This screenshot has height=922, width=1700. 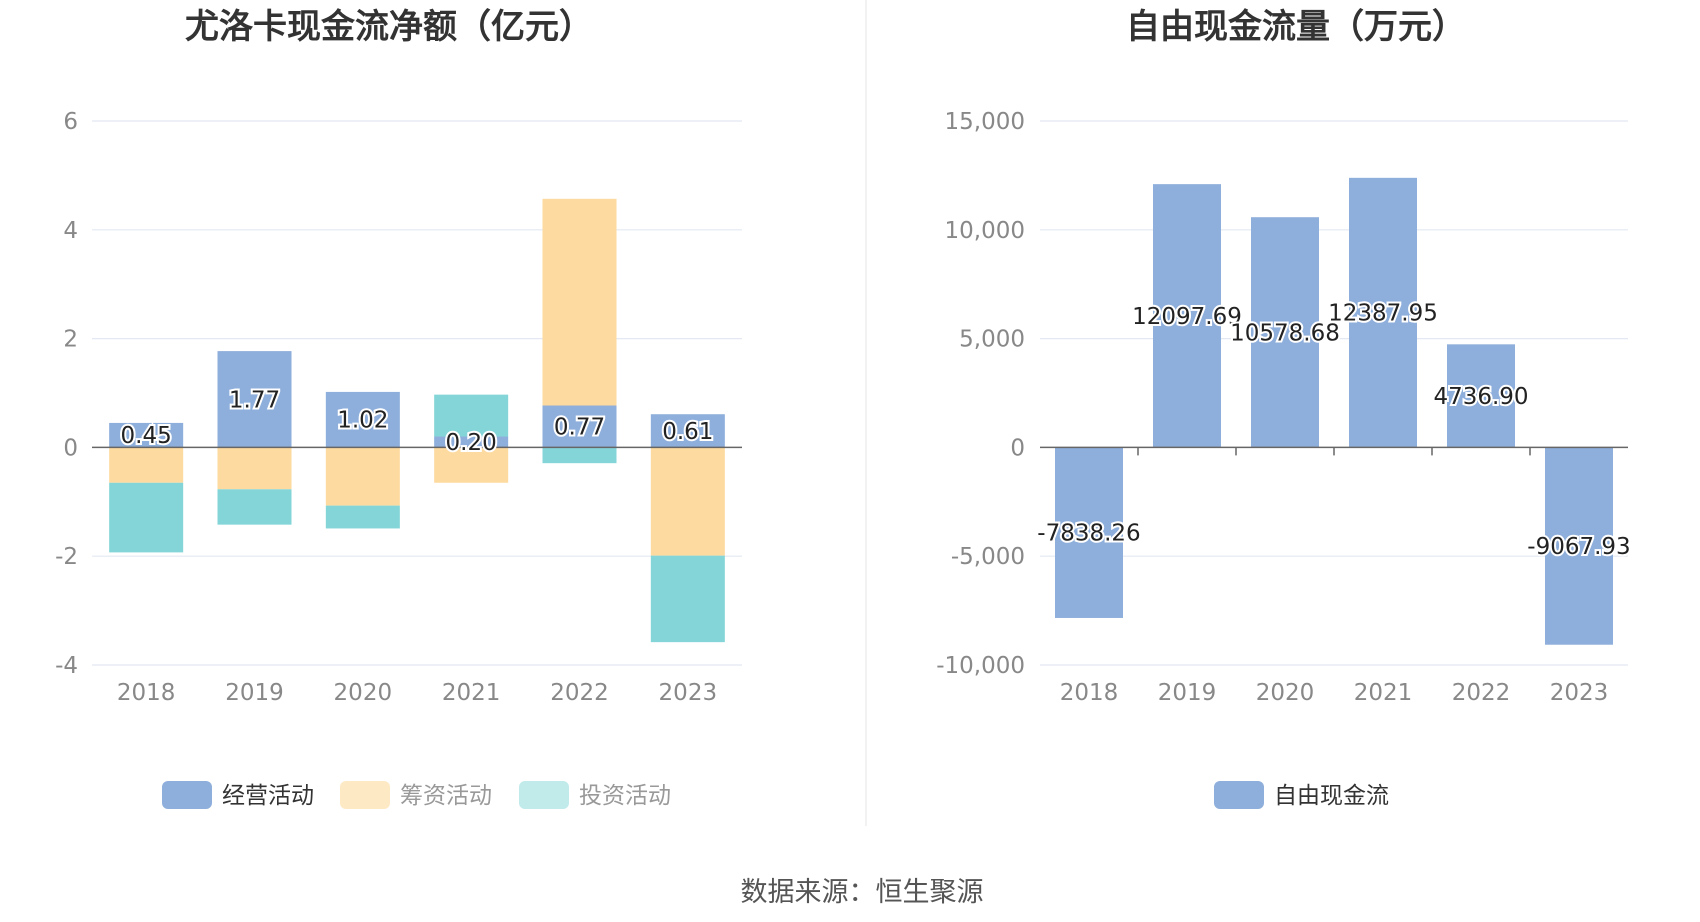 What do you see at coordinates (625, 796) in the screenshot?
I see `legend-label-investing: 投资活动` at bounding box center [625, 796].